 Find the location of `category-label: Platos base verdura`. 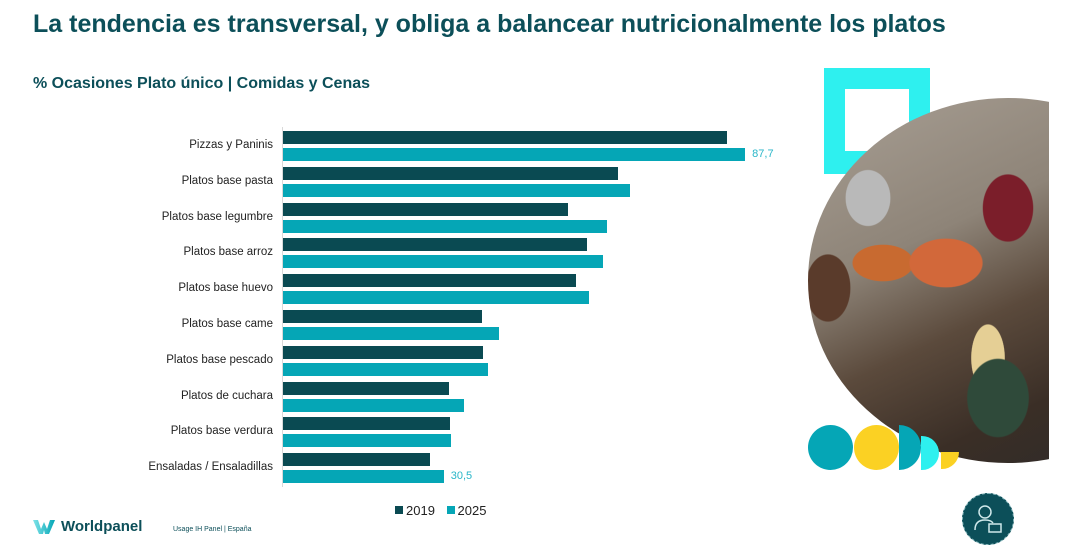

category-label: Platos base verdura is located at coordinates (221, 431).